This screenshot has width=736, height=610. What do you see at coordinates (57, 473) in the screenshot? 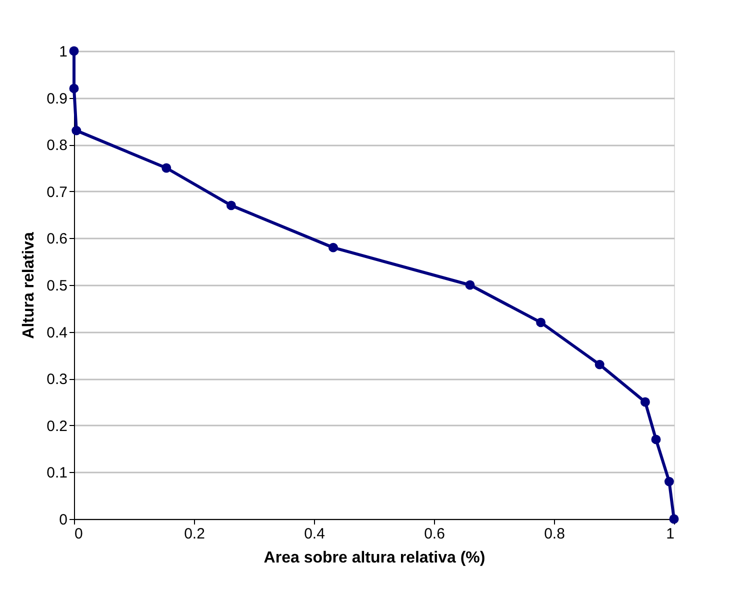
I see `y-tick-label: 0.1` at bounding box center [57, 473].